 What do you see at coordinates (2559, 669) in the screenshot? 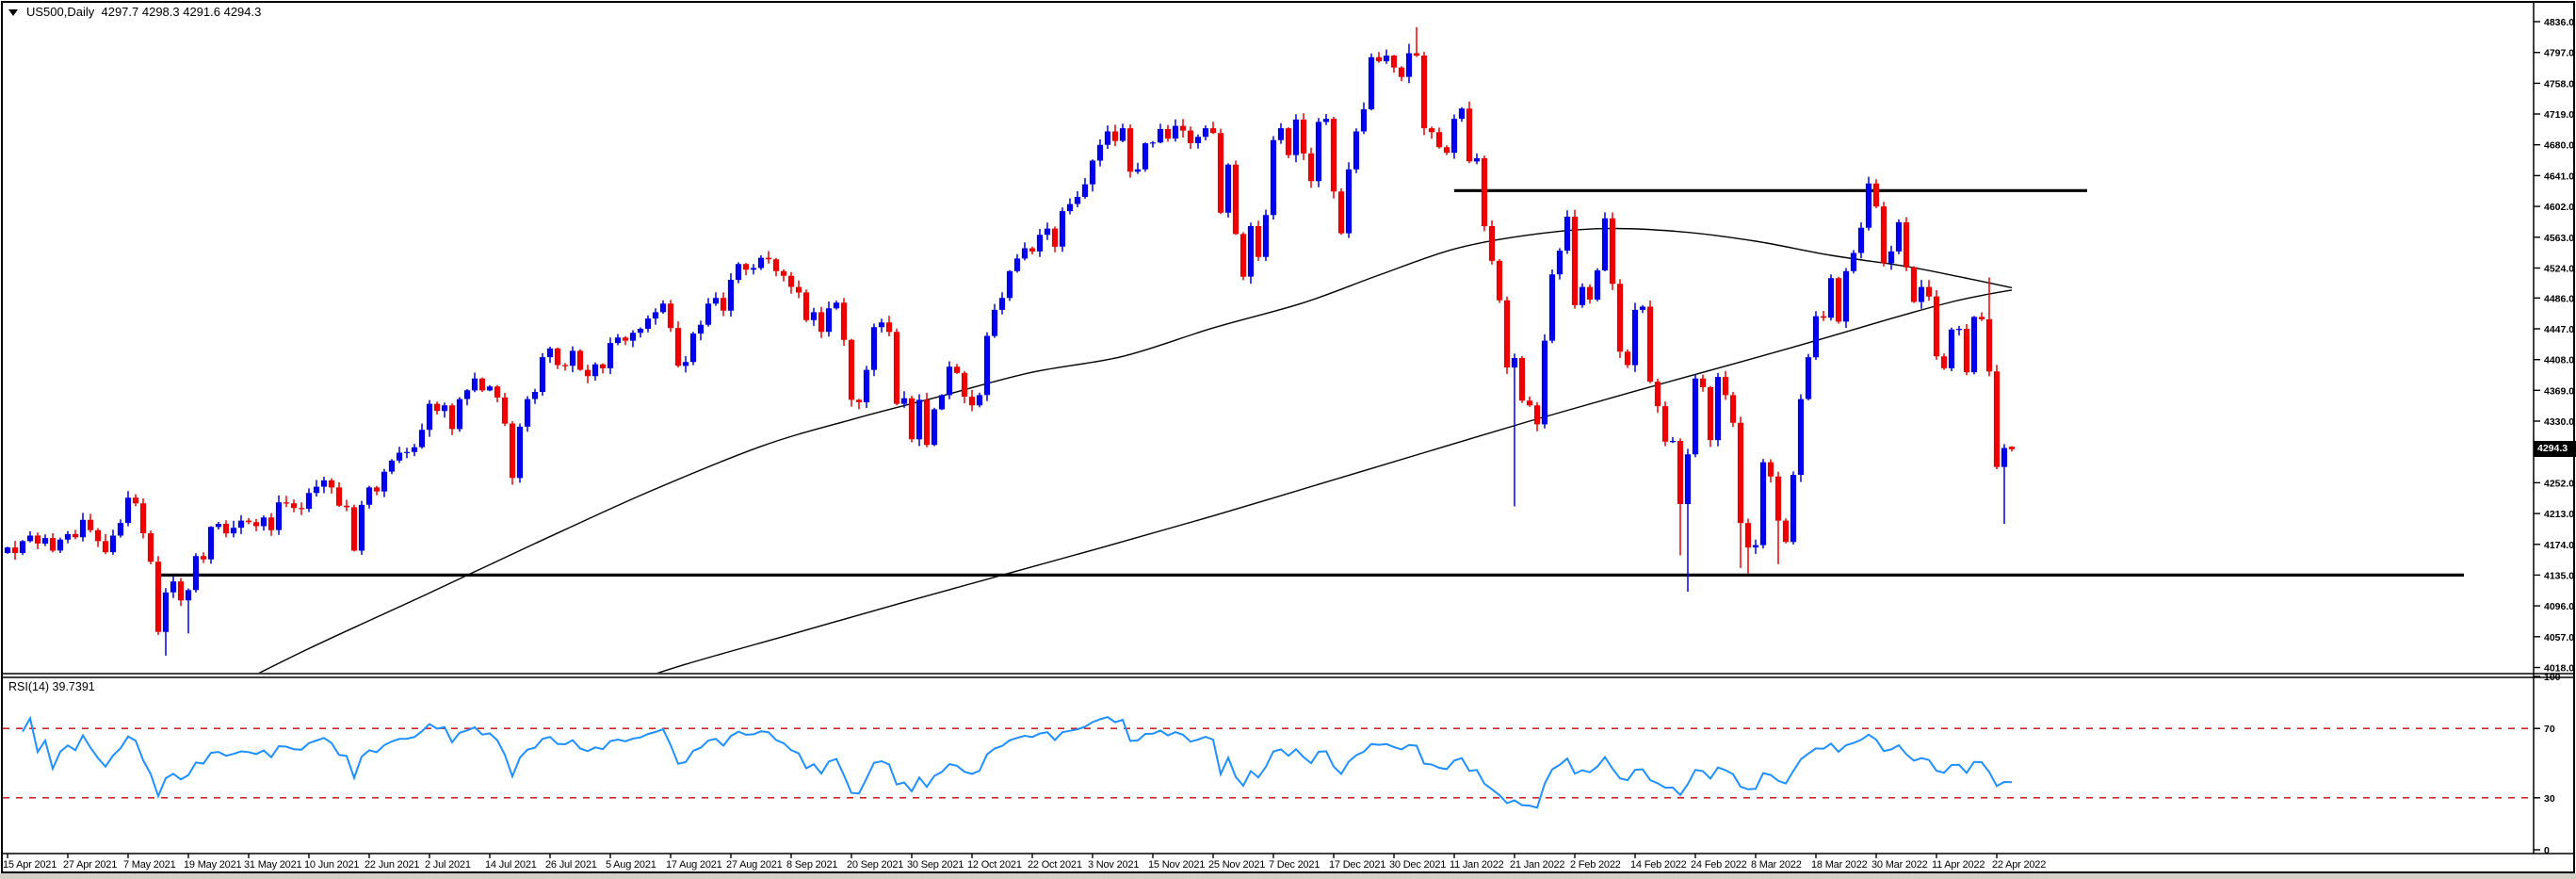
I see `svg-text: 4018.0` at bounding box center [2559, 669].